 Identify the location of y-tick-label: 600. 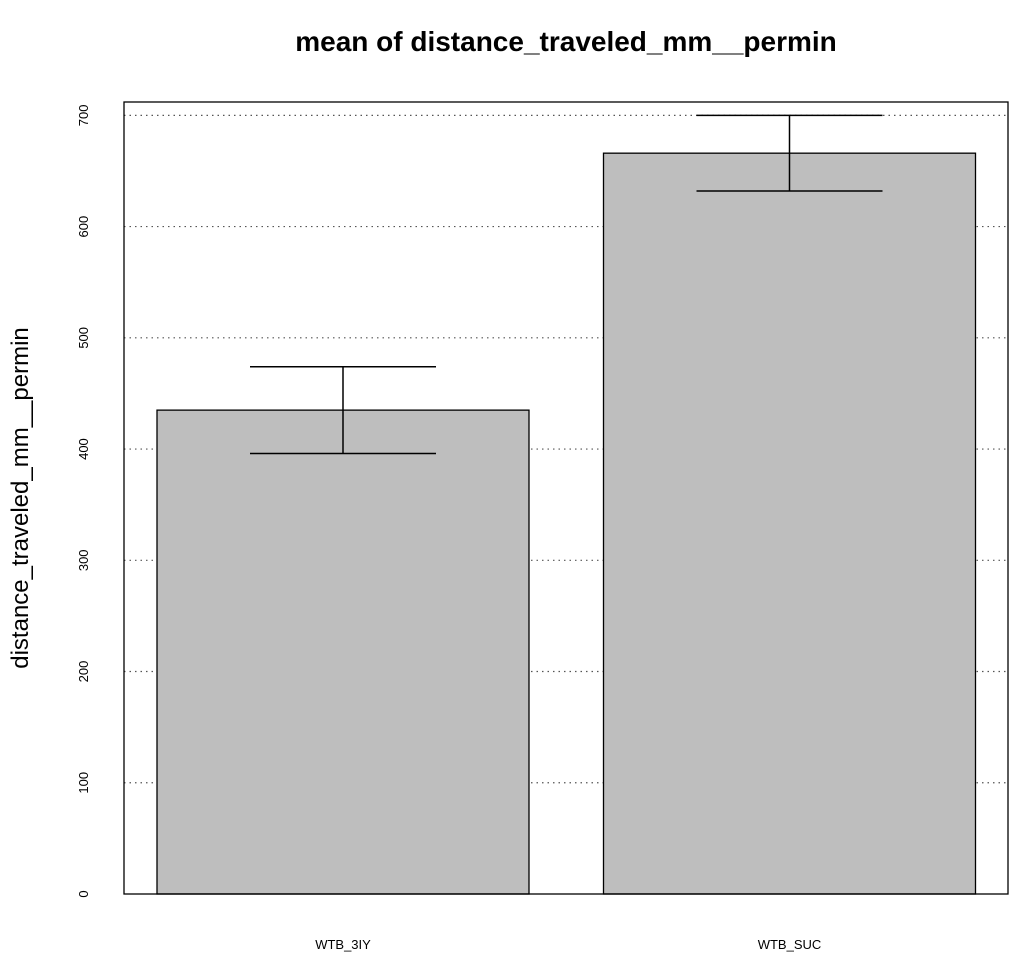
(83, 227).